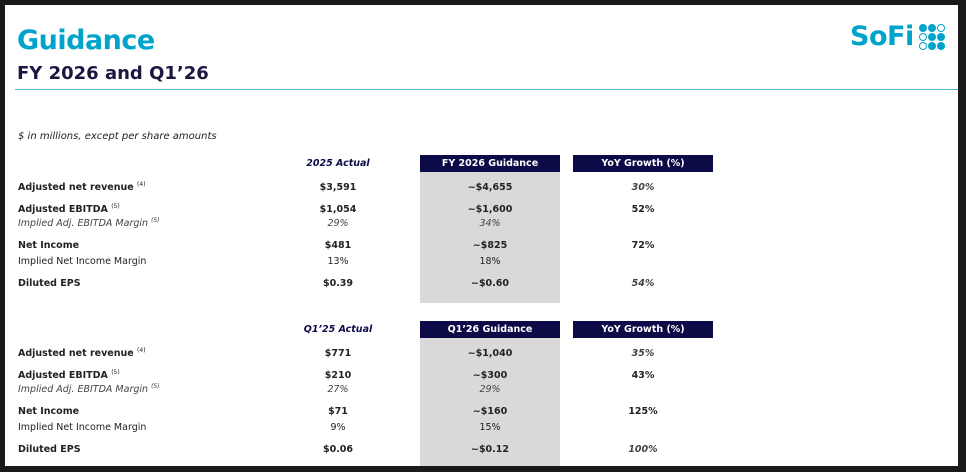  What do you see at coordinates (338, 283) in the screenshot?
I see `actual-value: $0.39` at bounding box center [338, 283].